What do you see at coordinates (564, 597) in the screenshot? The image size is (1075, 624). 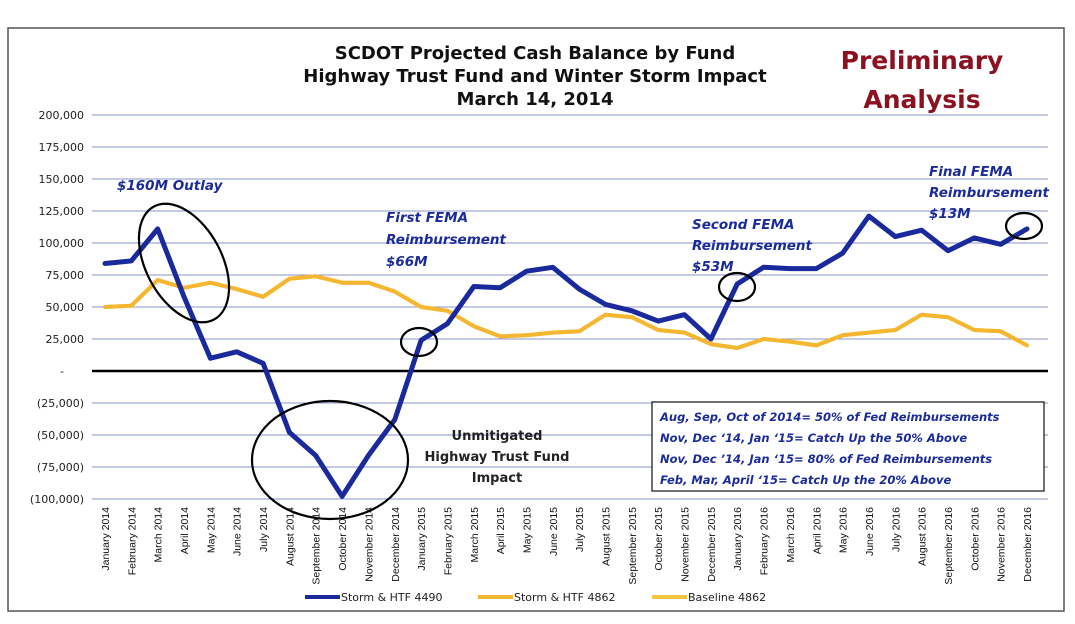 I see `legend-label-storm-htf-4862: Storm & HTF 4862` at bounding box center [564, 597].